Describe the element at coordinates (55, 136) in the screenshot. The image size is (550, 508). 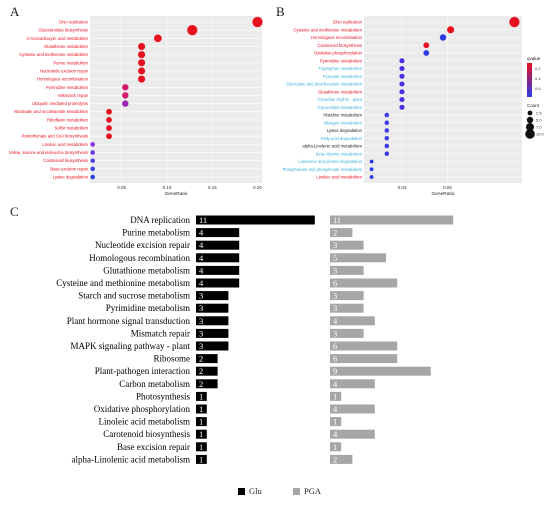
I see `term-label: Pantothenate and CoA biosynthesis` at that location.